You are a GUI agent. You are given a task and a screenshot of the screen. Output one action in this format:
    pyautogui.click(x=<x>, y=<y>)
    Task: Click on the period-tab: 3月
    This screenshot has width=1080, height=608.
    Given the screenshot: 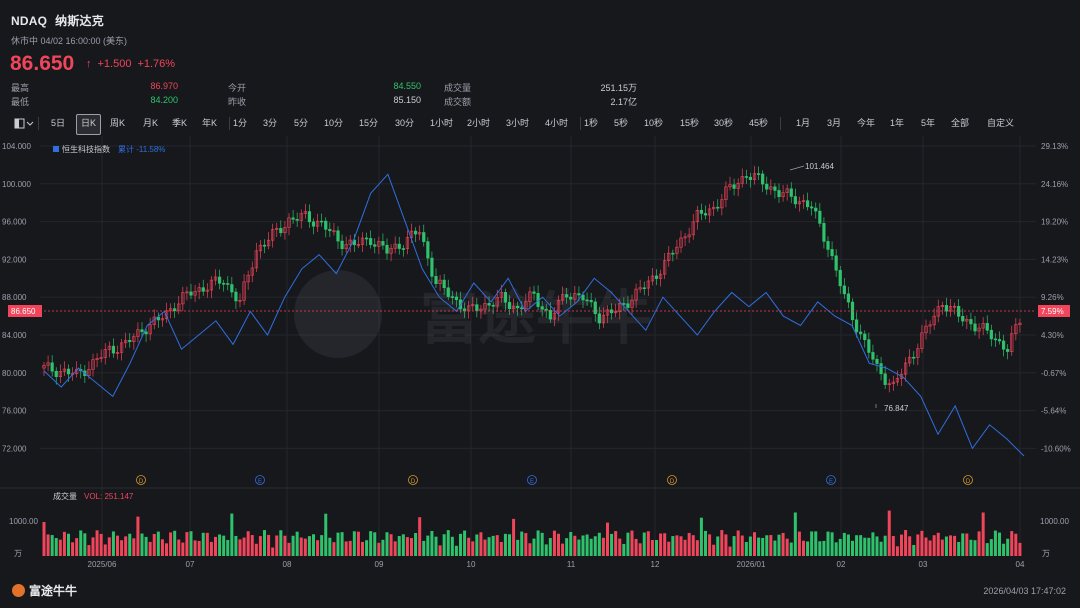 What is the action you would take?
    pyautogui.click(x=834, y=123)
    